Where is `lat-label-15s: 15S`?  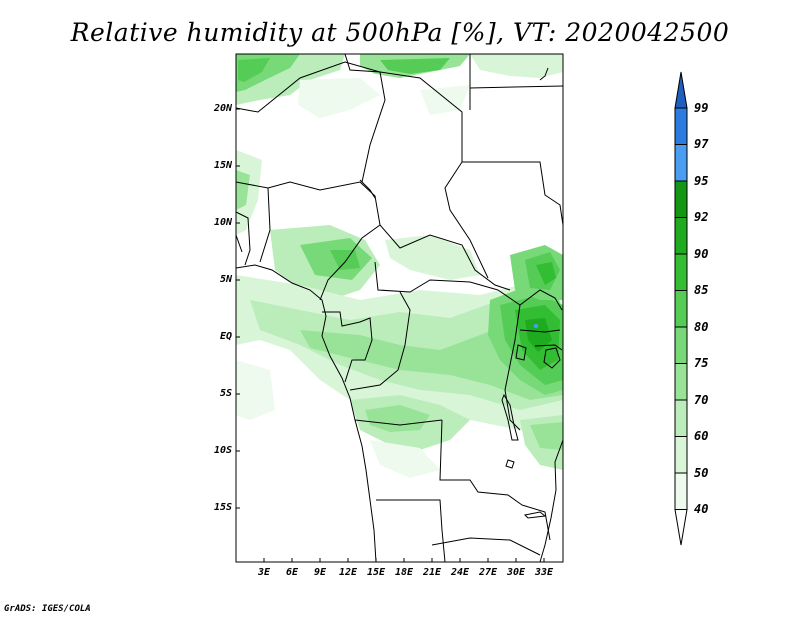 lat-label-15s: 15S is located at coordinates (222, 507).